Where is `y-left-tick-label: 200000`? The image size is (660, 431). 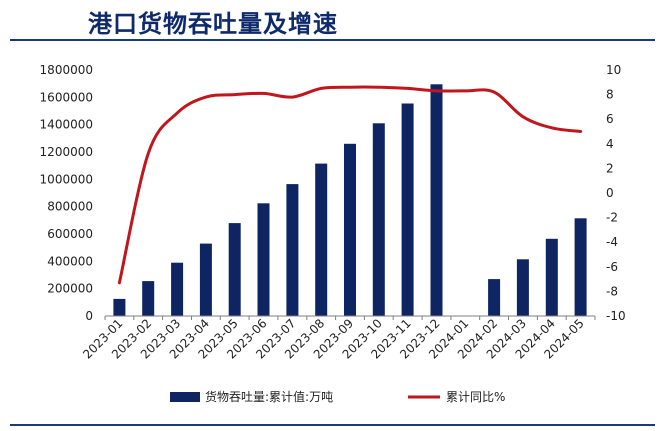
y-left-tick-label: 200000 is located at coordinates (70, 289).